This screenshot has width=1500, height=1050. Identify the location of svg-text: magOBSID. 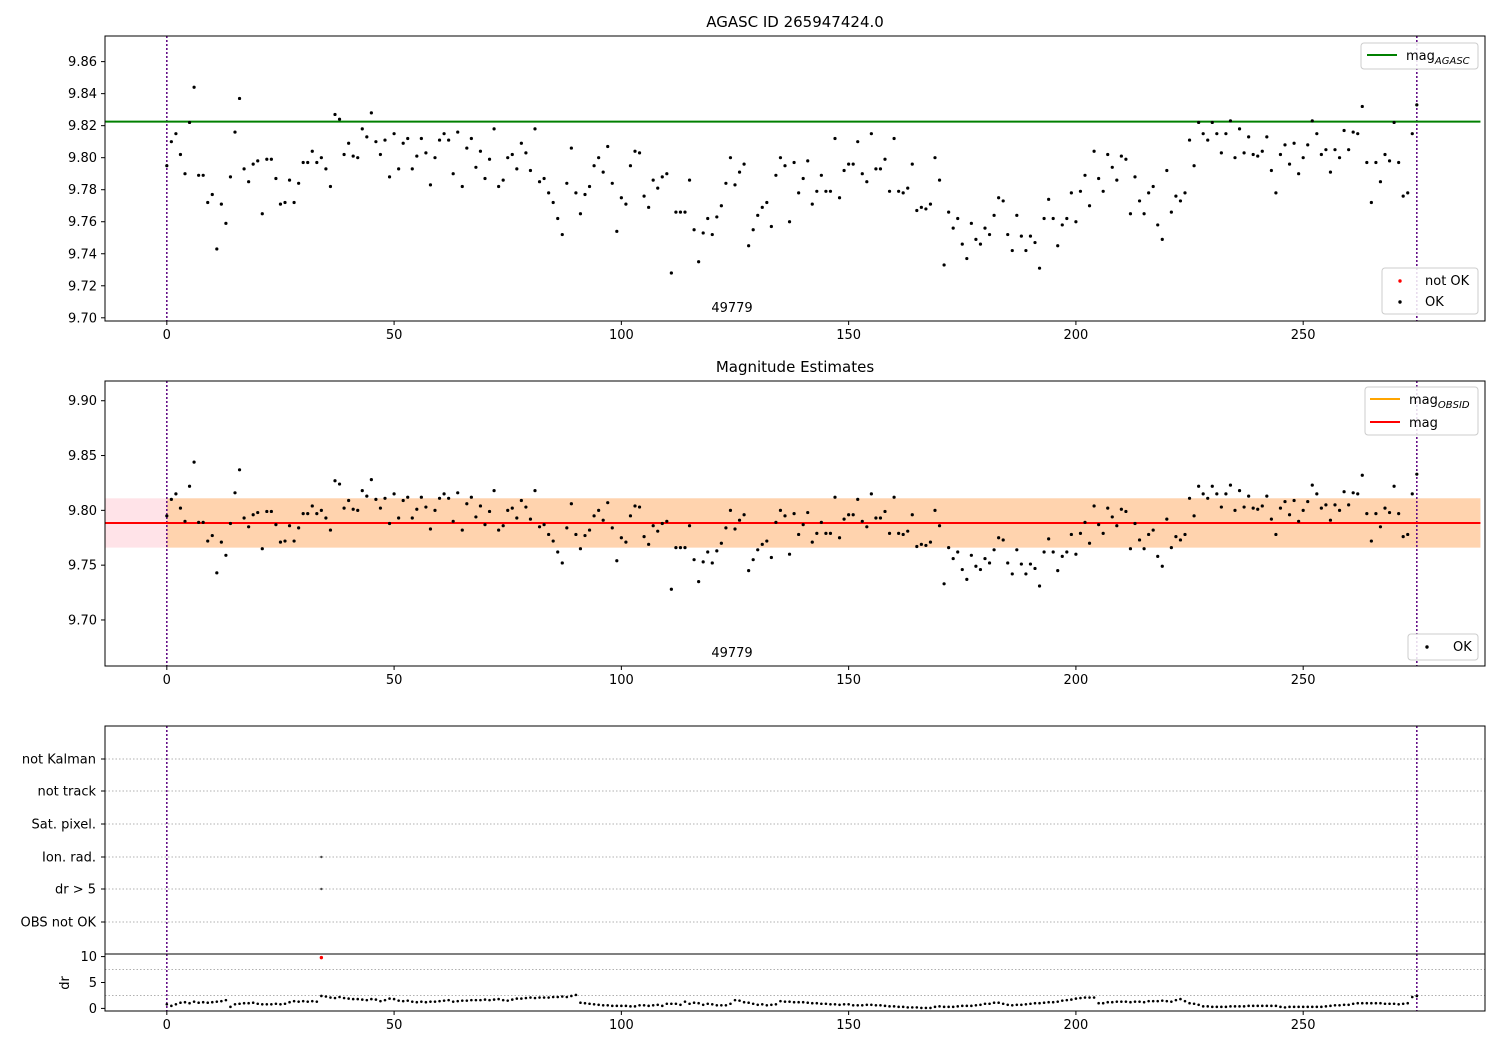
(1439, 402).